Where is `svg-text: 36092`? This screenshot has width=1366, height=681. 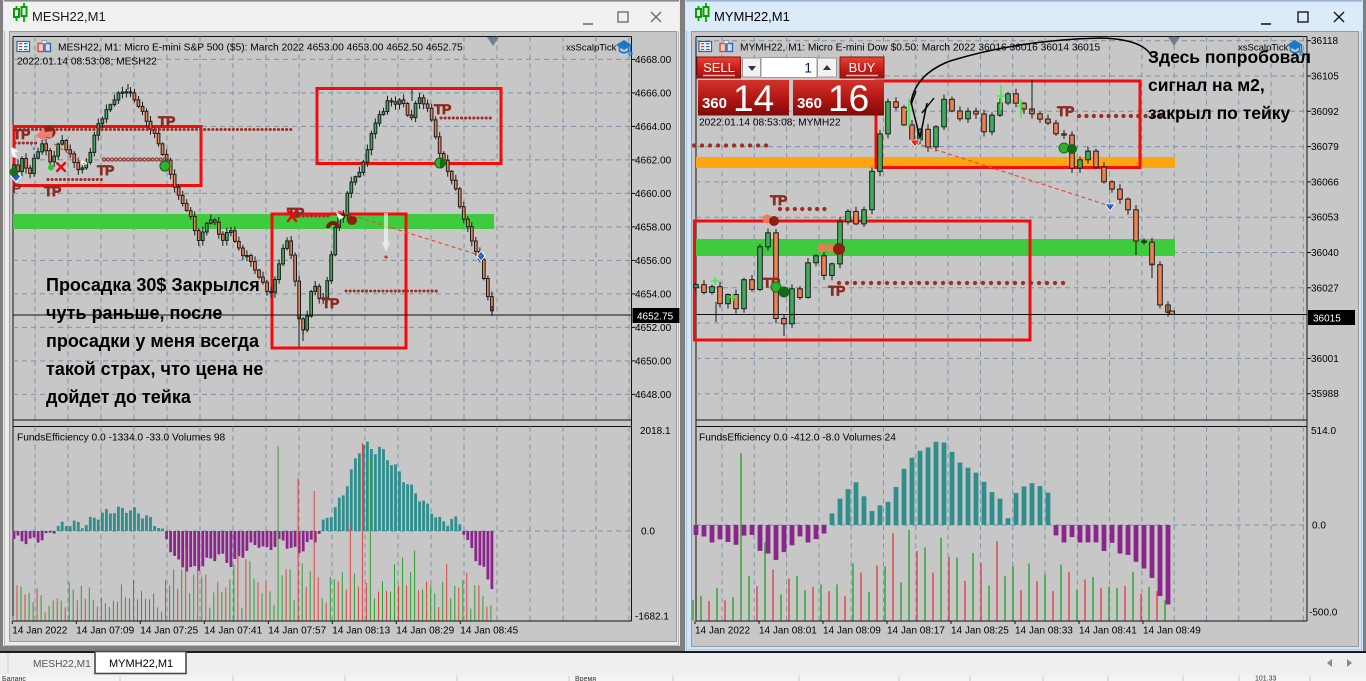
svg-text: 36092 is located at coordinates (1325, 112).